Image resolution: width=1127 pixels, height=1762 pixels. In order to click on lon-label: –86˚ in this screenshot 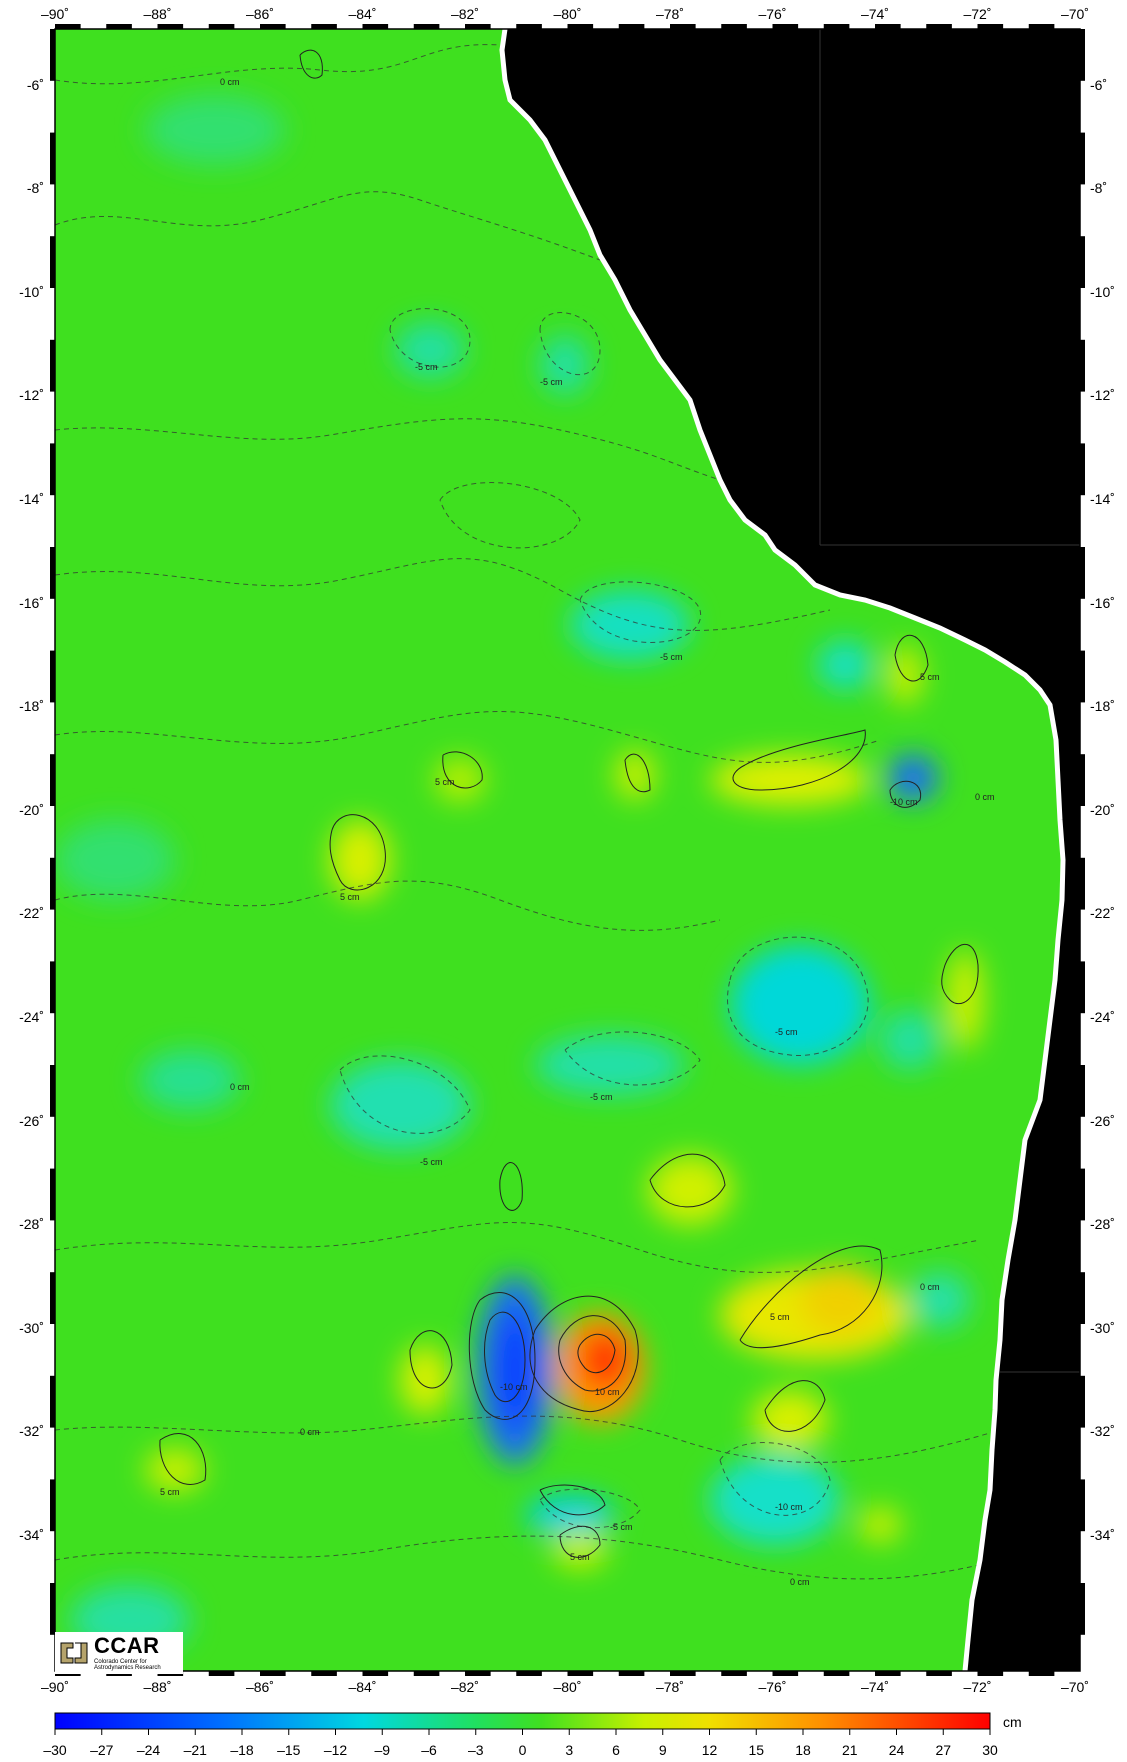, I will do `click(260, 14)`.